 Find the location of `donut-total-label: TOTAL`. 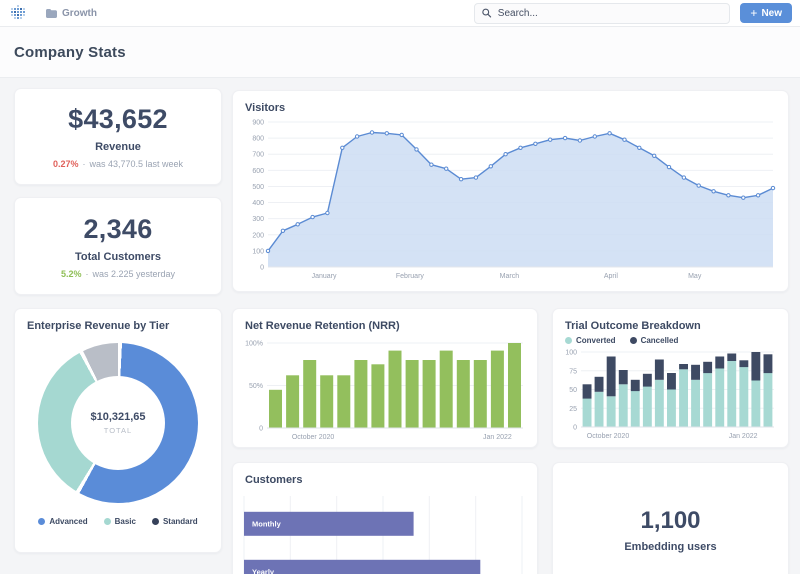

donut-total-label: TOTAL is located at coordinates (118, 430).